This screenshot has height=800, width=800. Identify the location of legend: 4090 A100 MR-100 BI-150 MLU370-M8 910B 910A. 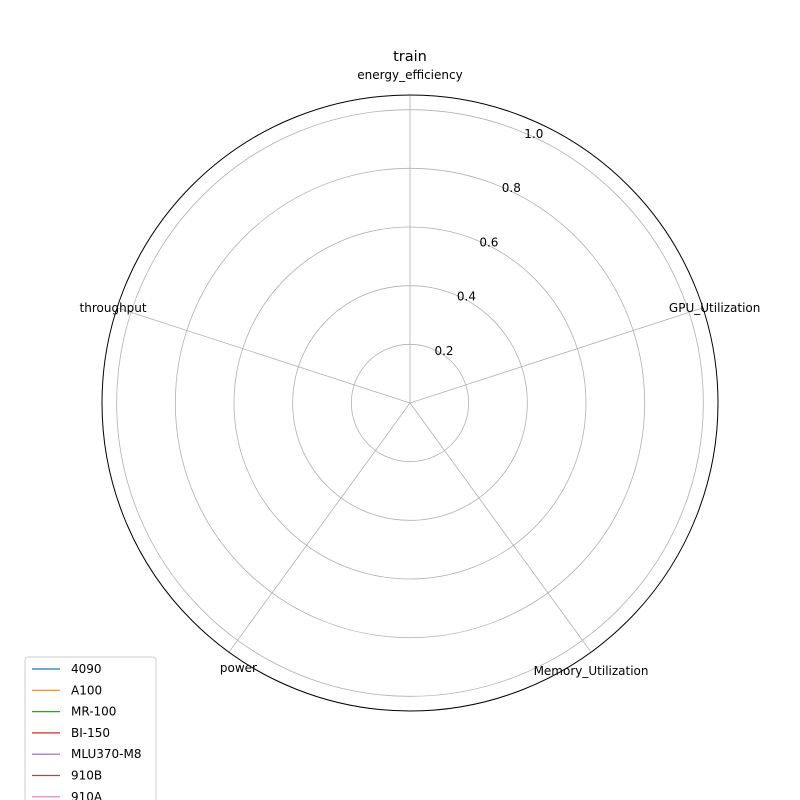
(90, 728).